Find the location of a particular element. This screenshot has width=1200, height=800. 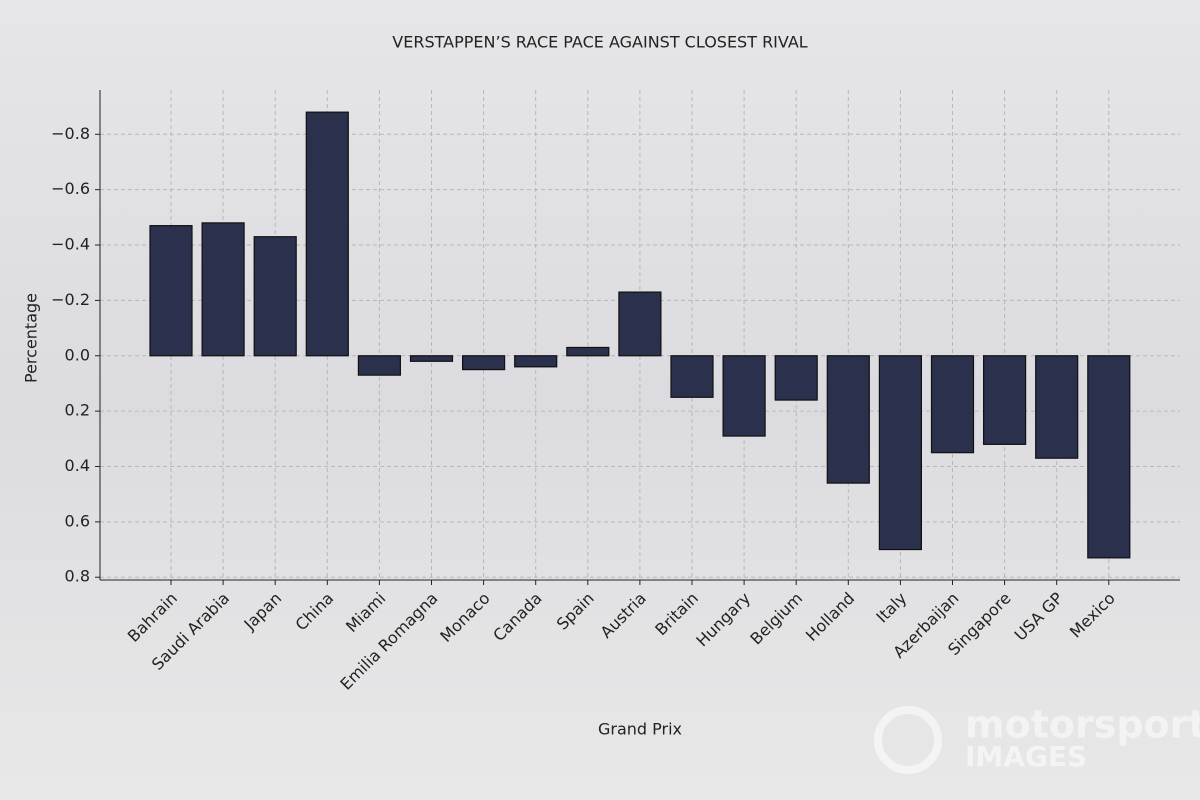

y-tick-label: −0.6 is located at coordinates (70, 188).